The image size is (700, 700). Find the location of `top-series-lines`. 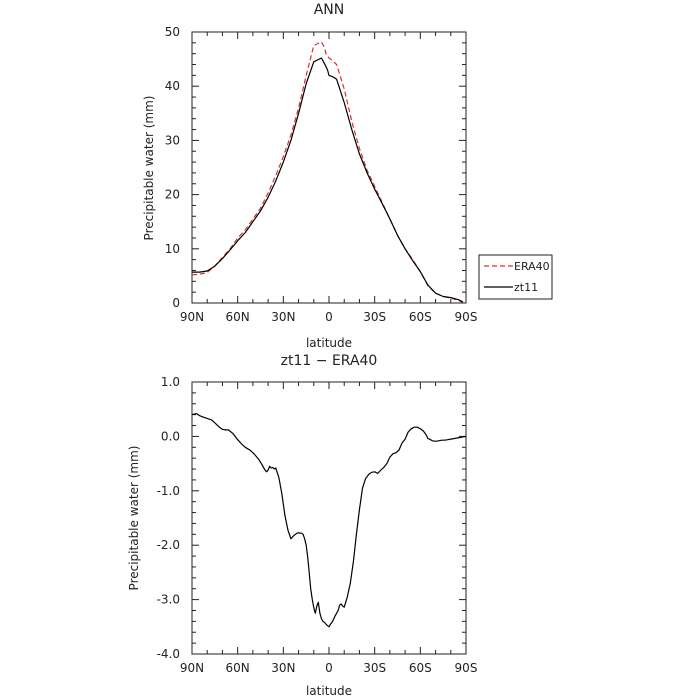

top-series-lines is located at coordinates (327, 172).